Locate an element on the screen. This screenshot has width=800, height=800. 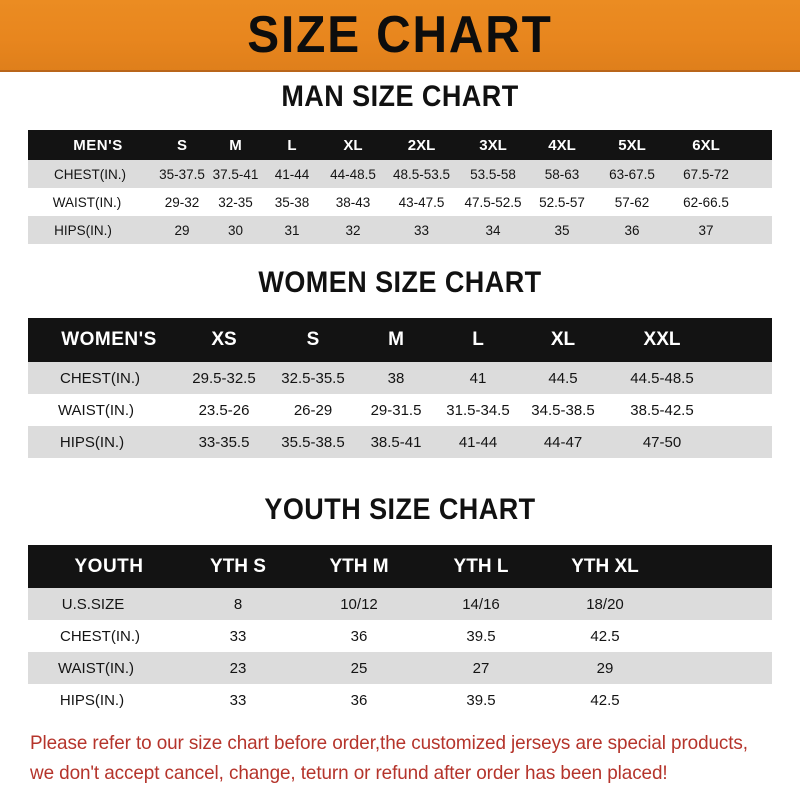
page-title: SIZE CHART is located at coordinates (400, 35).